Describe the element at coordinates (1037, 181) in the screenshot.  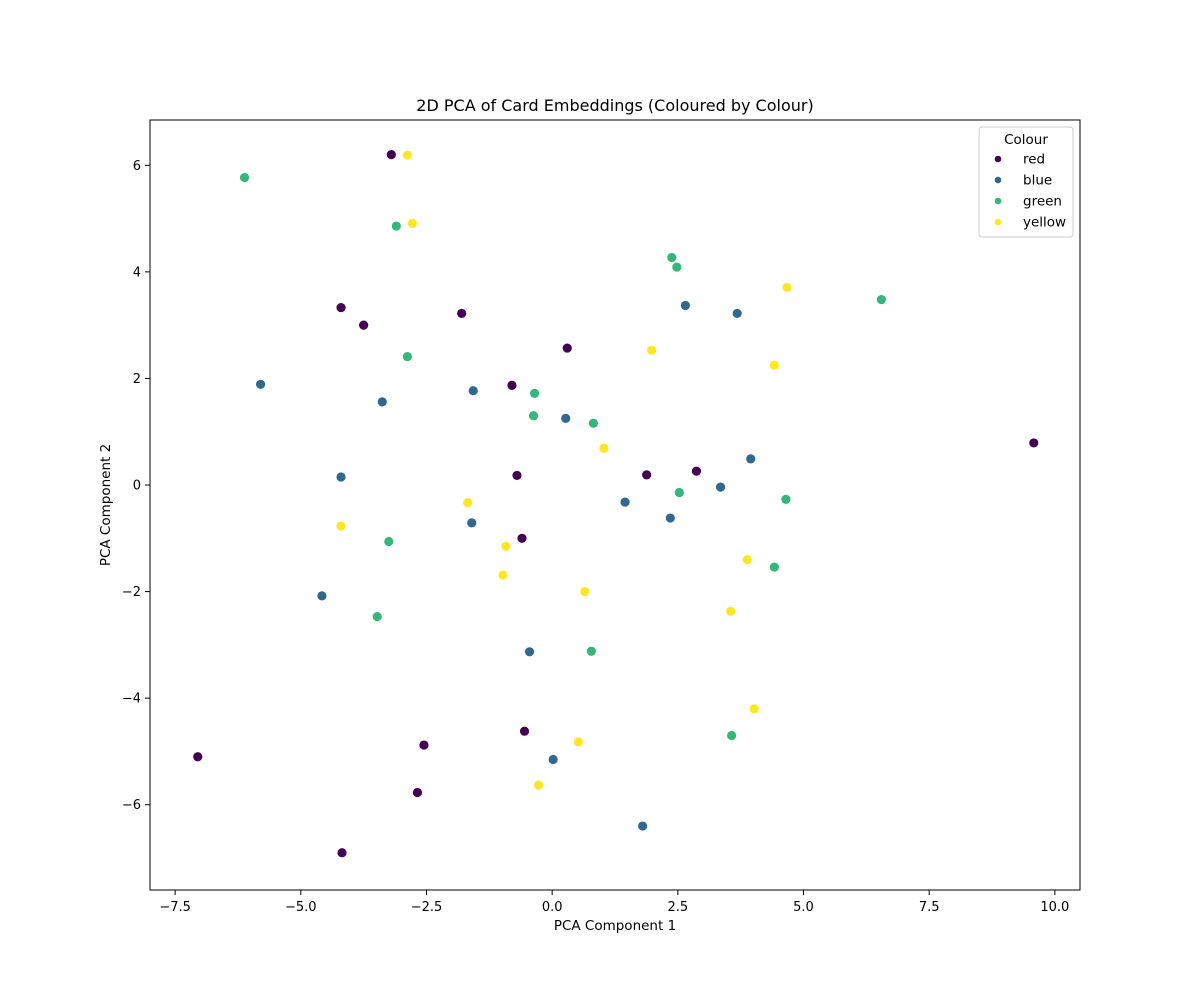
I see `legend-label-blue: blue` at that location.